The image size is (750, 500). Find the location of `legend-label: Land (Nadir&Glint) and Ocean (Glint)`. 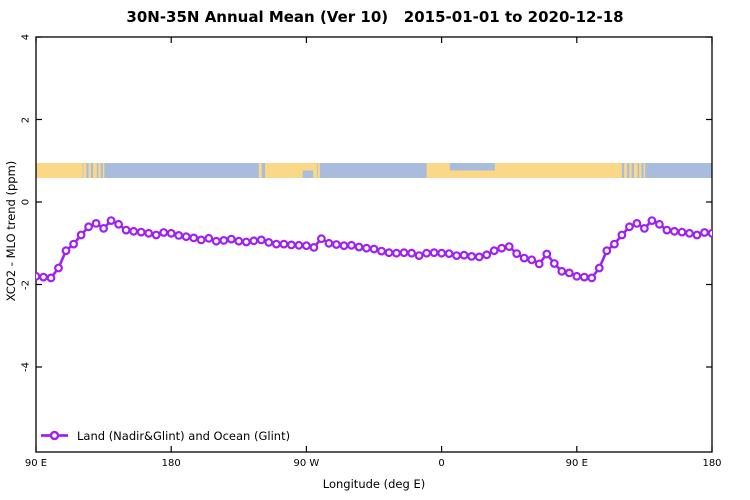

legend-label: Land (Nadir&Glint) and Ocean (Glint) is located at coordinates (184, 436).